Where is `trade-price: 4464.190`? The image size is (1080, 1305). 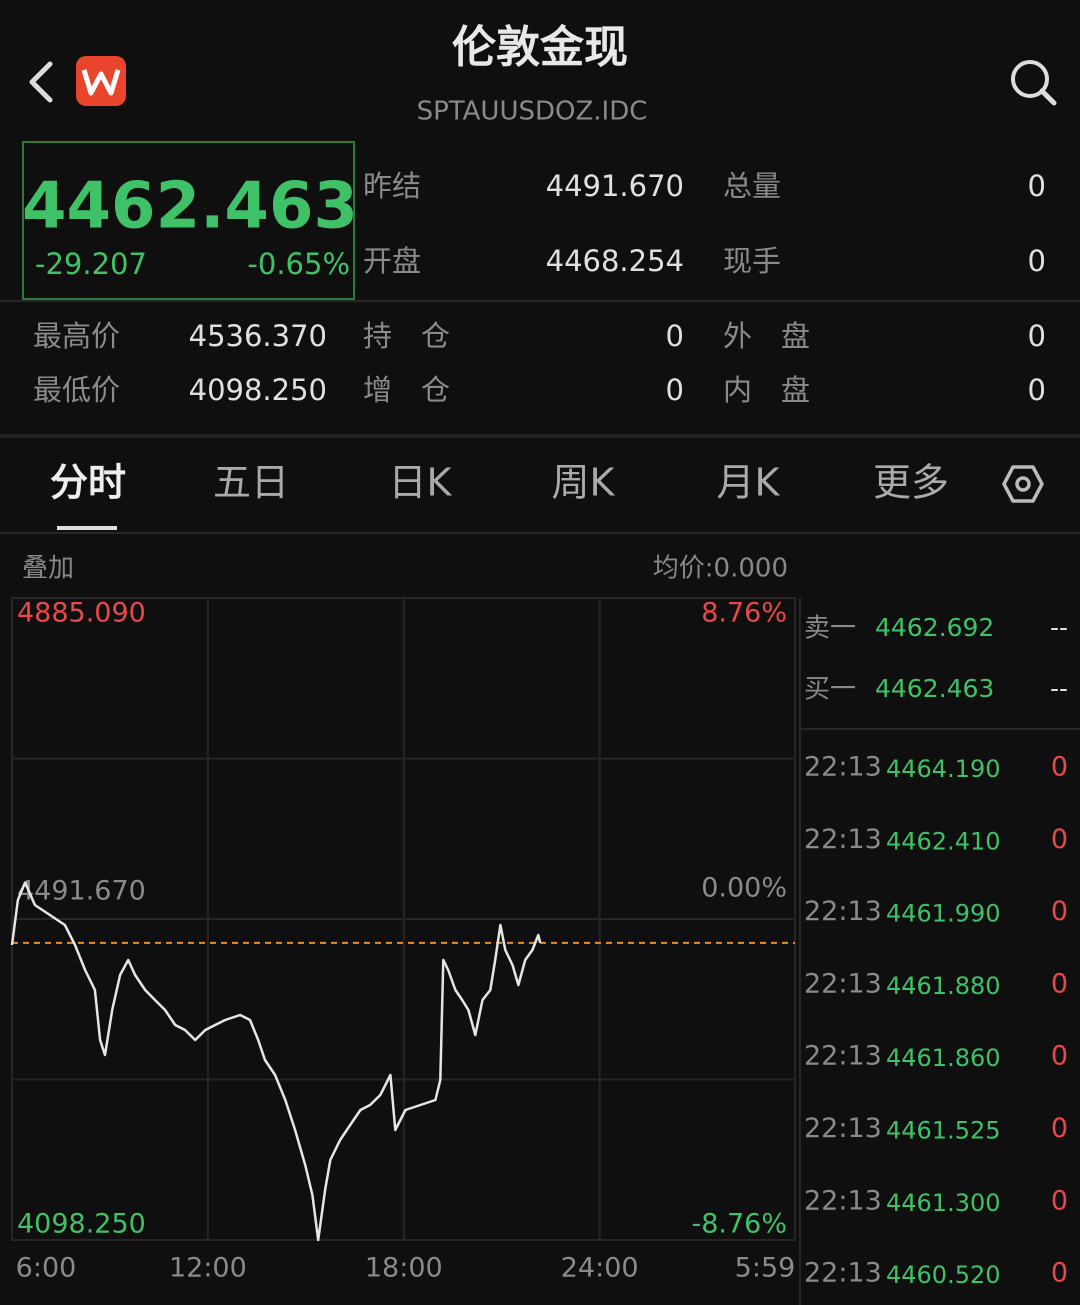
trade-price: 4464.190 is located at coordinates (943, 769).